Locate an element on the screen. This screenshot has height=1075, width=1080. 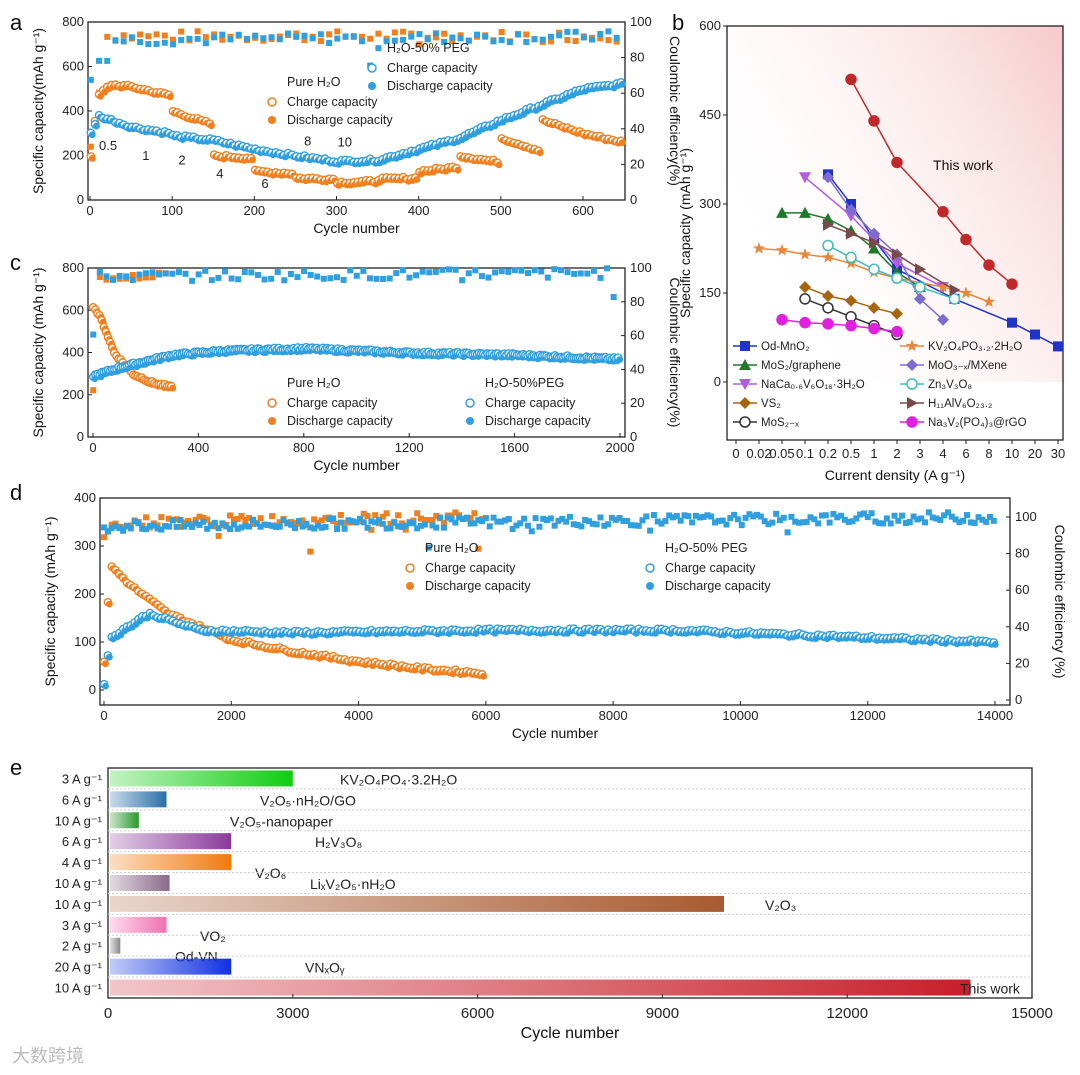
plot-frame-a is located at coordinates (356, 111).